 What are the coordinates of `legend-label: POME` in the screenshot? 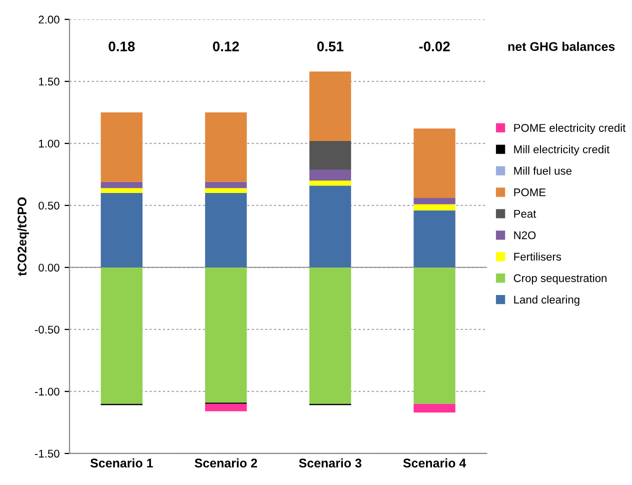 It's located at (530, 192).